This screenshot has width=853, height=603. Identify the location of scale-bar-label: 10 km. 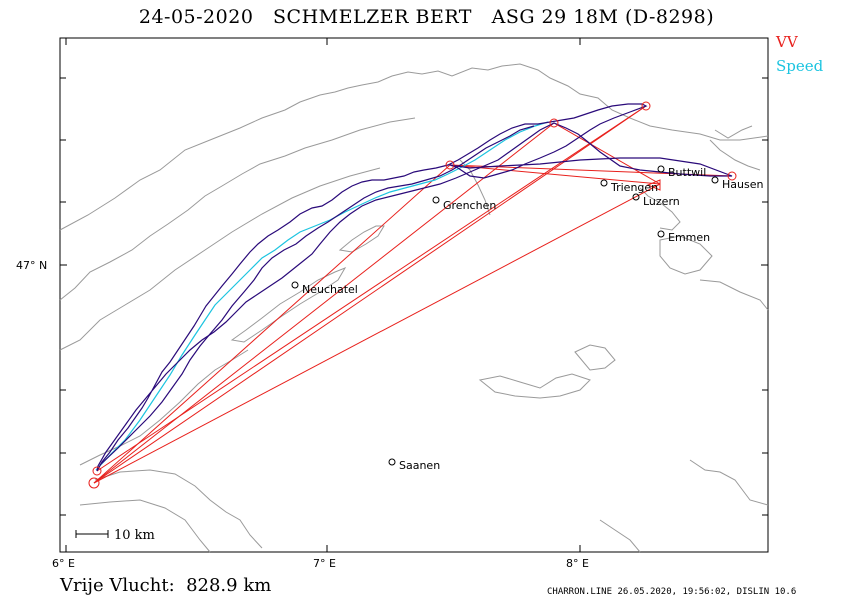
(134, 535).